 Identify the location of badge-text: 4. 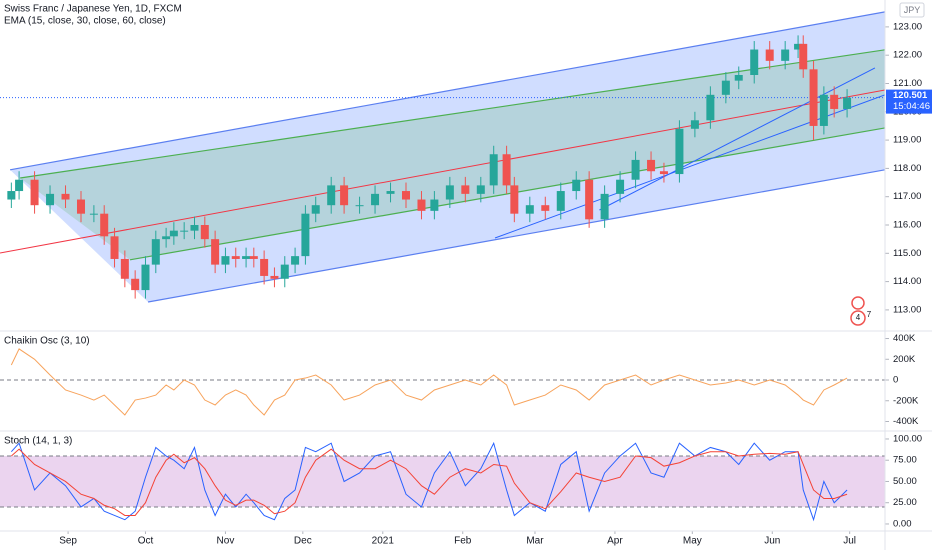
(858, 317).